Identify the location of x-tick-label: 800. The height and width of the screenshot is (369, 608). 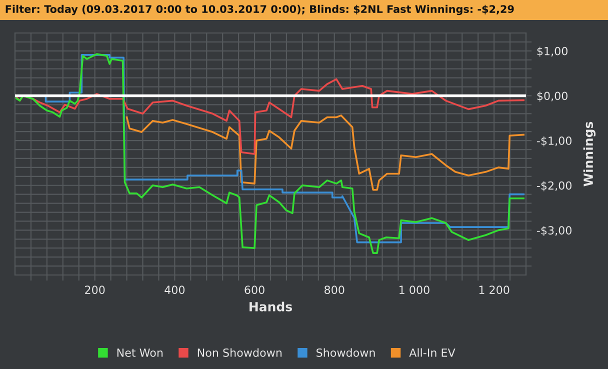
(334, 290).